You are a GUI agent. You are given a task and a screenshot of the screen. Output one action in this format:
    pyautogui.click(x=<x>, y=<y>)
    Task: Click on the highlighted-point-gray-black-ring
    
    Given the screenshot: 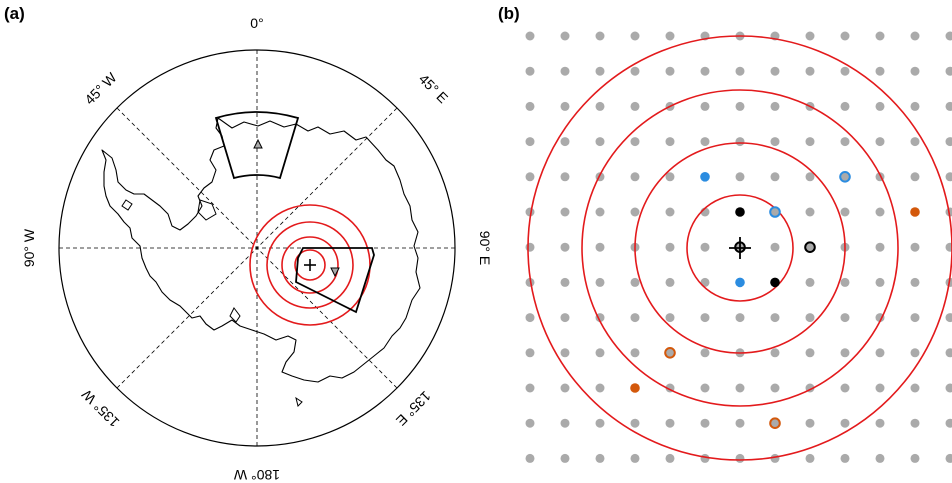 What is the action you would take?
    pyautogui.click(x=810, y=247)
    